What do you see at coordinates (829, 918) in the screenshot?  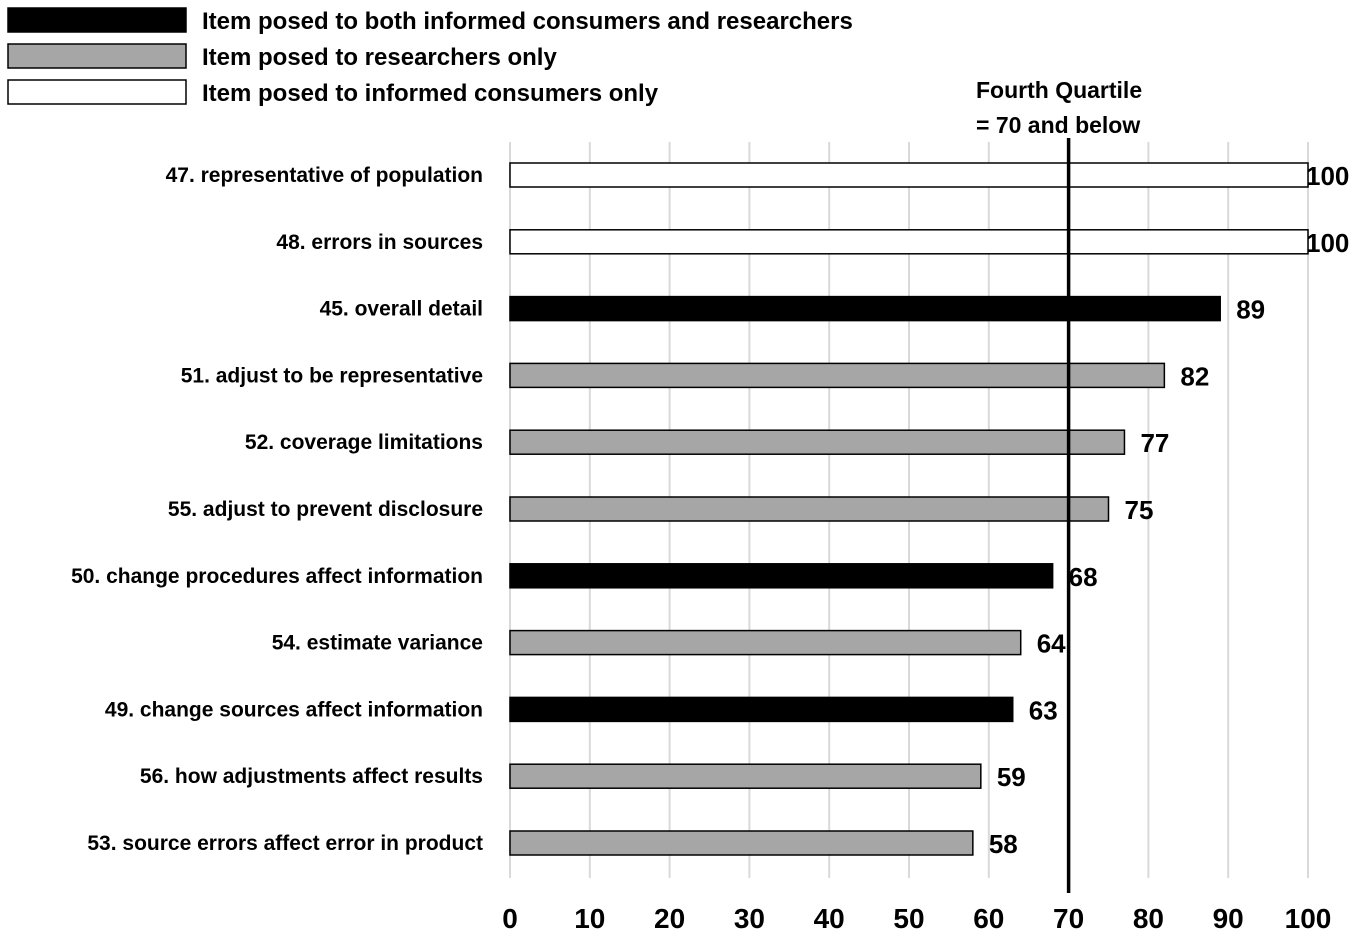 I see `x-tick-label-40: 40` at bounding box center [829, 918].